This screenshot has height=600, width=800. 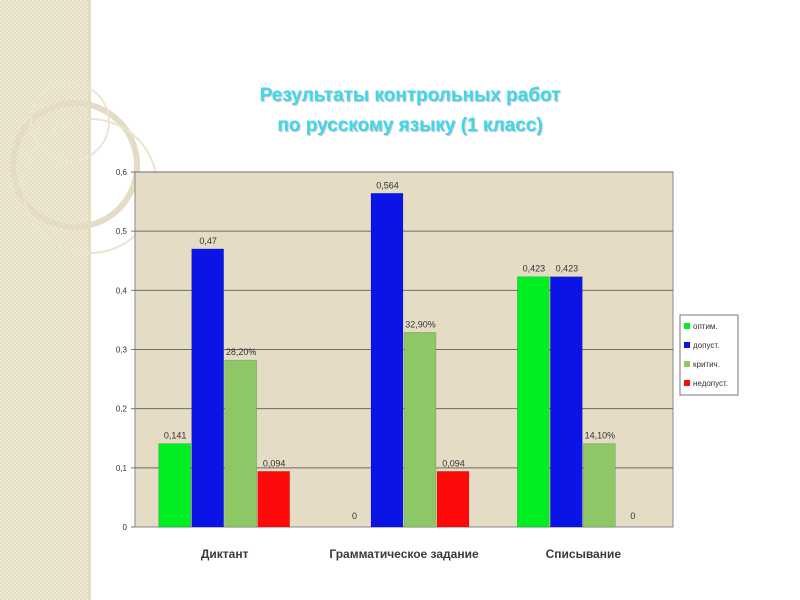 What do you see at coordinates (387, 185) in the screenshot?
I see `data-label: 0,564` at bounding box center [387, 185].